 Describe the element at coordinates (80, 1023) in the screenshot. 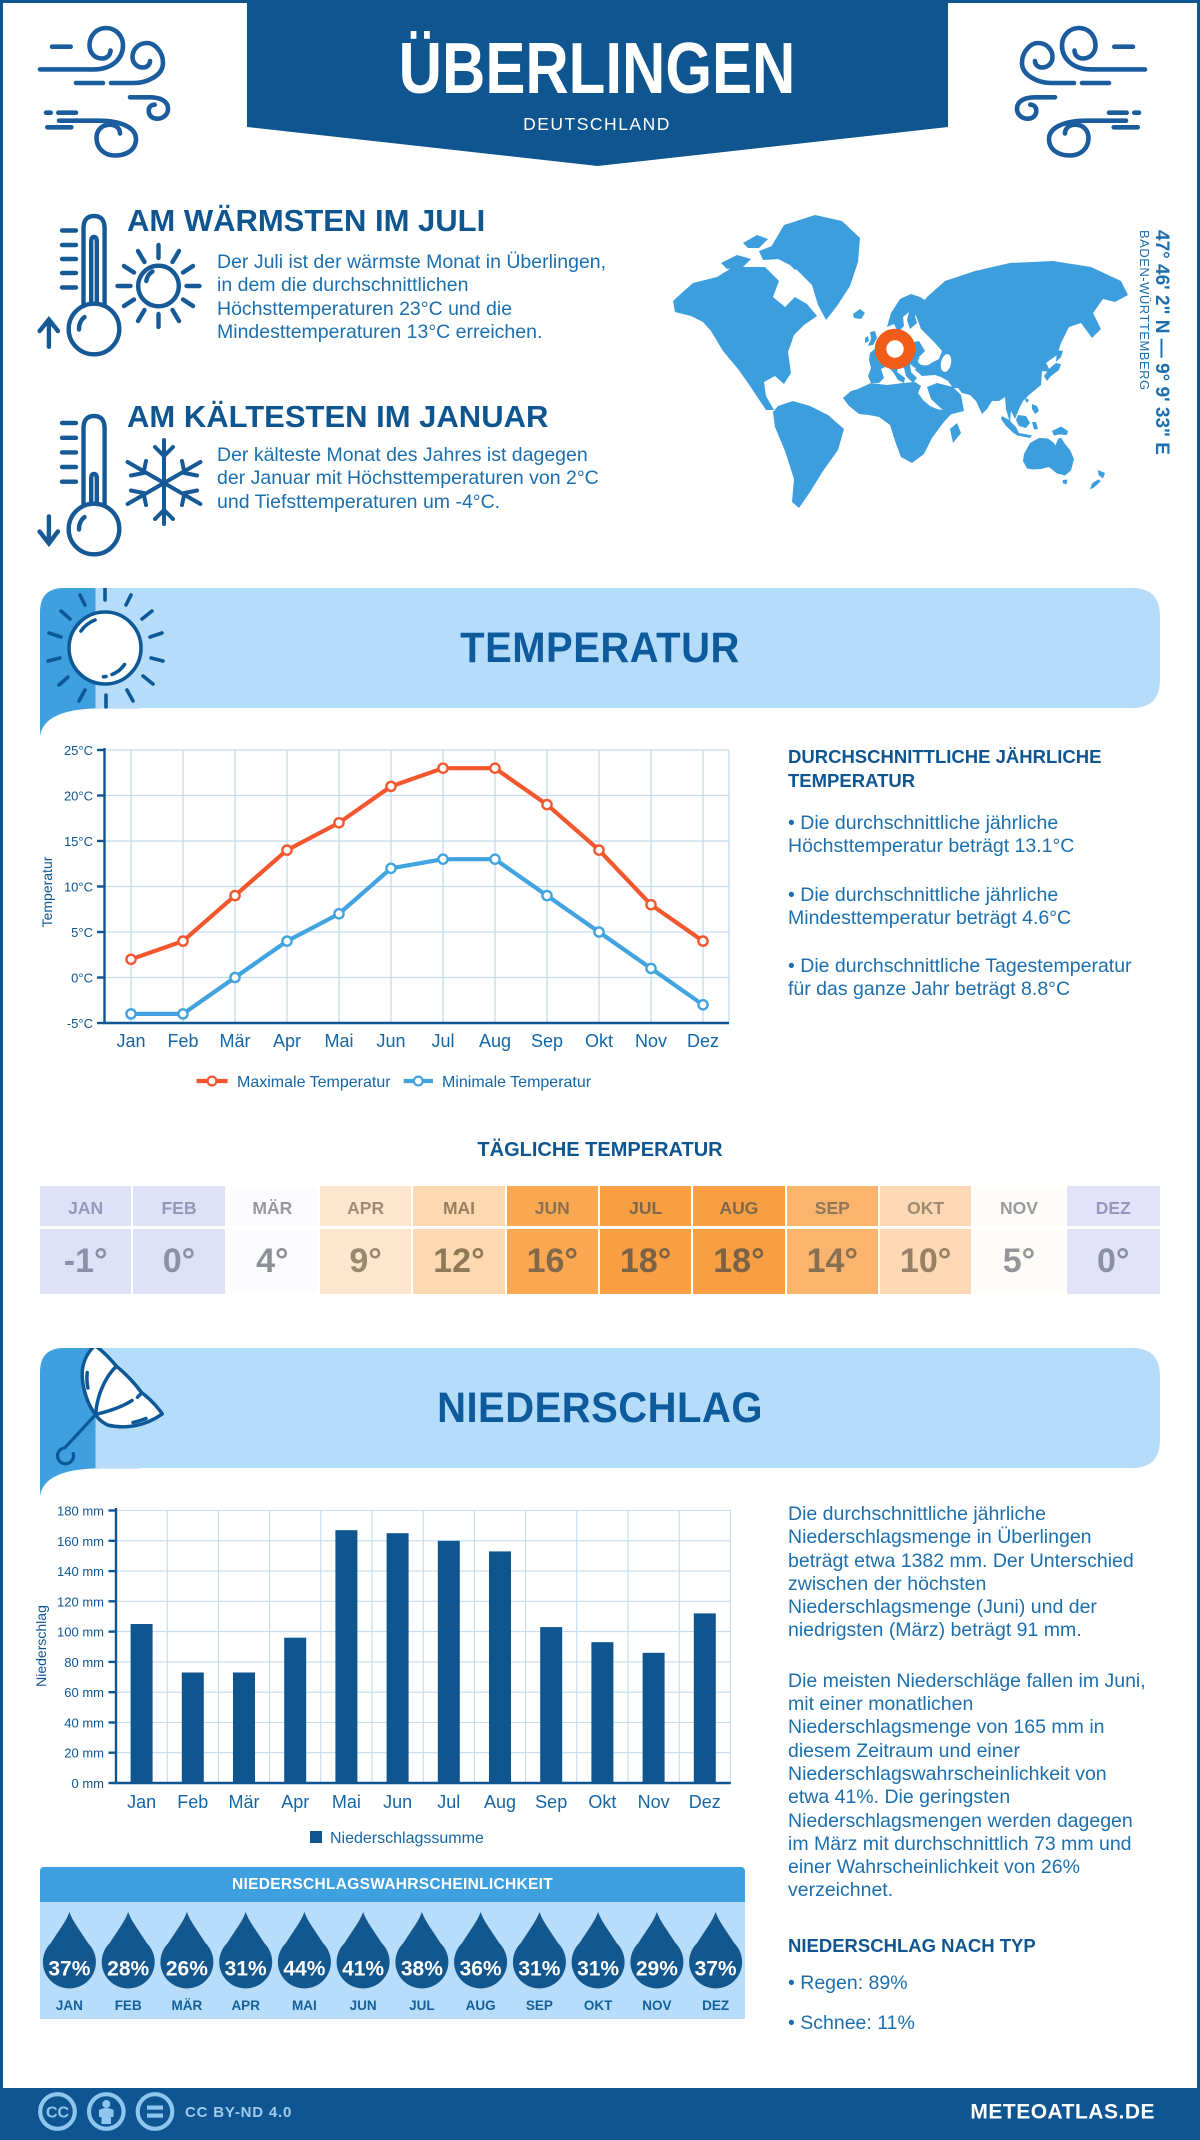

I see `svg-text: -5°C` at that location.